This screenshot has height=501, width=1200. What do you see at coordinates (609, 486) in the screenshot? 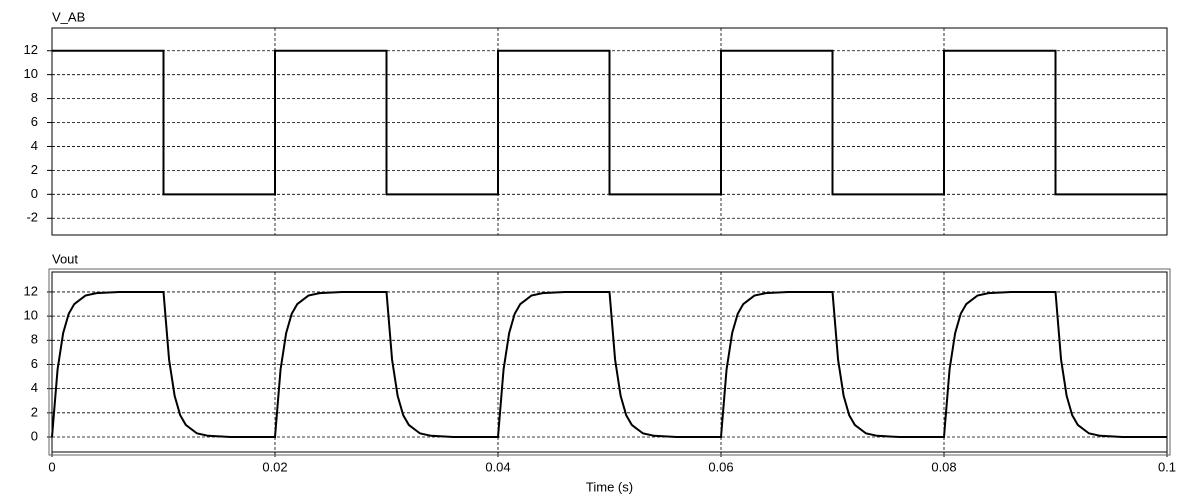
I see `x-axis-label: Time (s)` at bounding box center [609, 486].